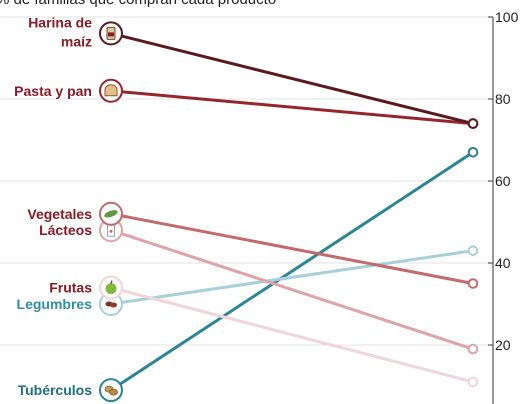 This screenshot has height=404, width=520. Describe the element at coordinates (292, 277) in the screenshot. I see `series-line-bean` at that location.